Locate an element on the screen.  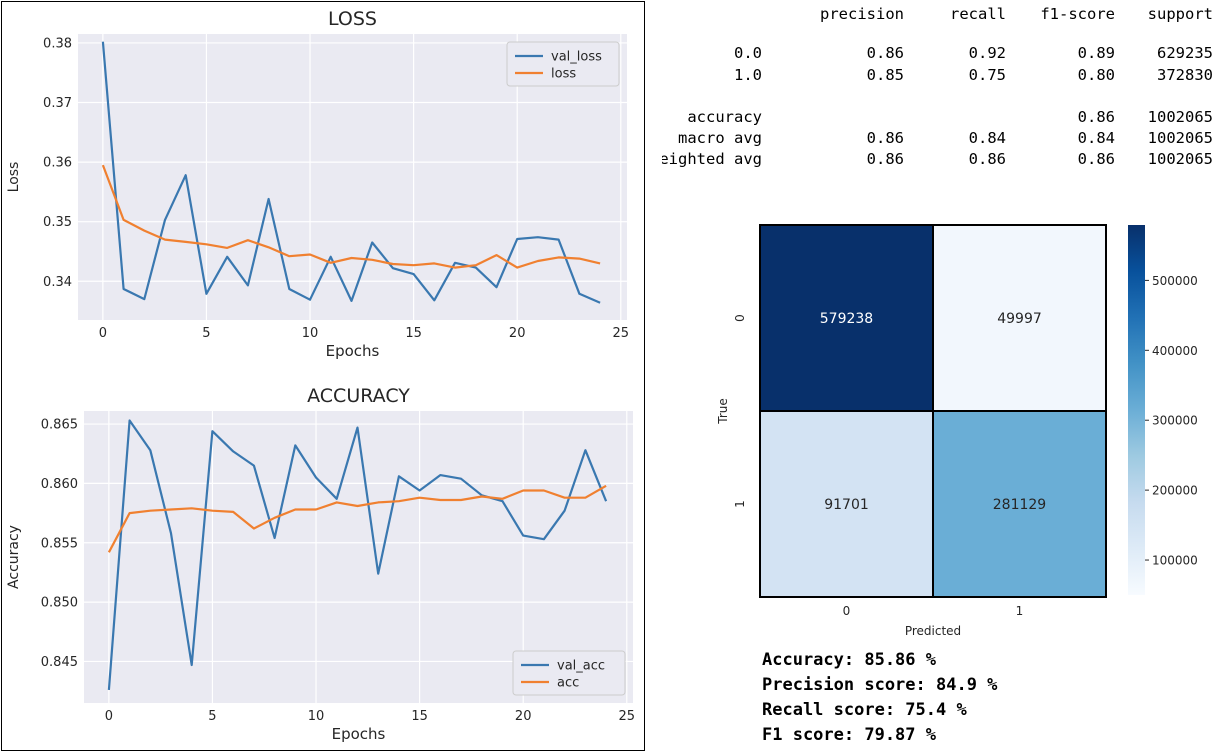
chart-title: LOSS is located at coordinates (352, 19).